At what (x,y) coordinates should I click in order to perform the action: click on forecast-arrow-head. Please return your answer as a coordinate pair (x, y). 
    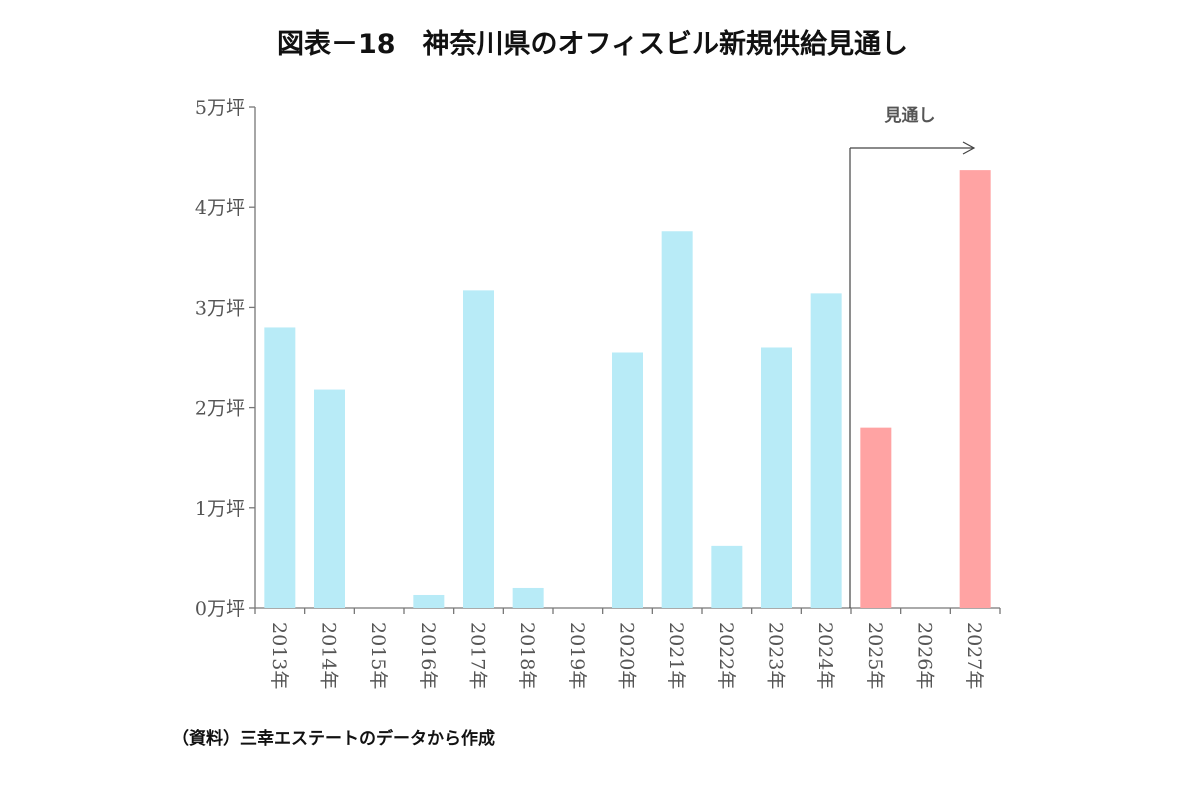
    Looking at the image, I should click on (969, 148).